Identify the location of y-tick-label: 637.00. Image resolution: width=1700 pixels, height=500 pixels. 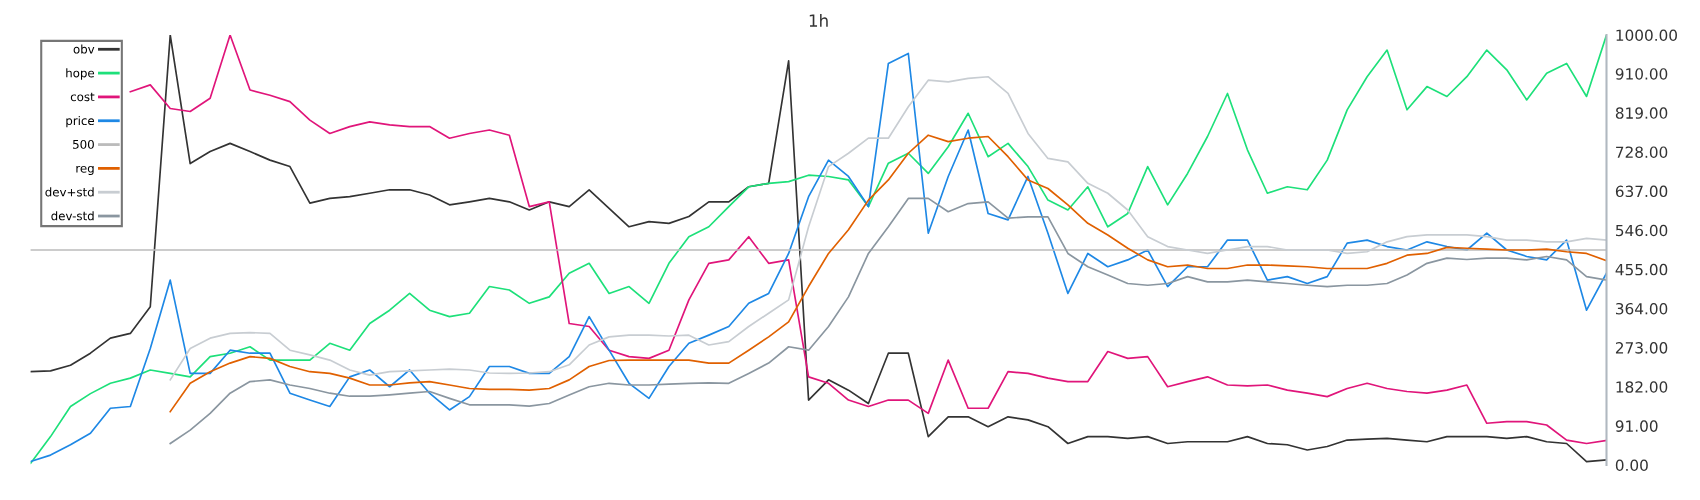
(1641, 191).